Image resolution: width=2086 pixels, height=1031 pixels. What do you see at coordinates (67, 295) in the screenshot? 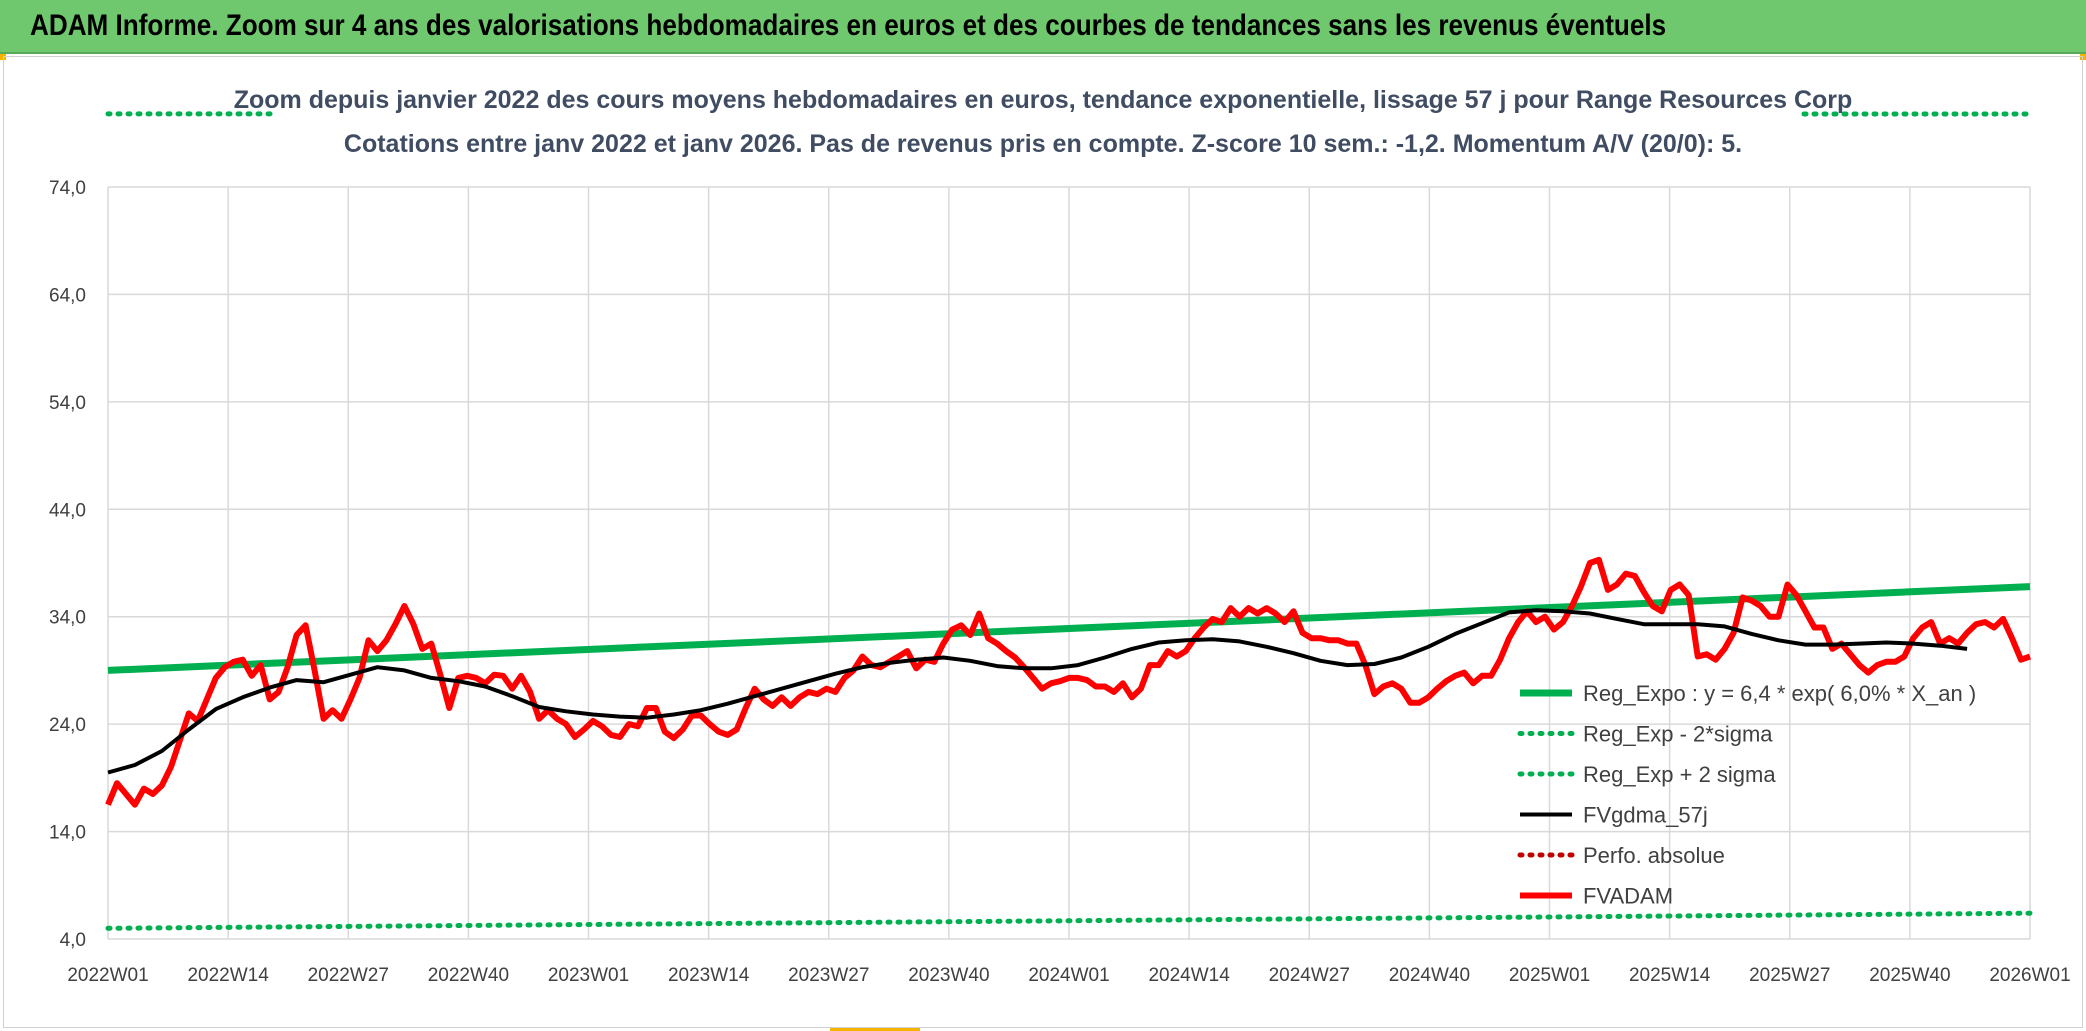
I see `y-tick-label: 64,0` at bounding box center [67, 295].